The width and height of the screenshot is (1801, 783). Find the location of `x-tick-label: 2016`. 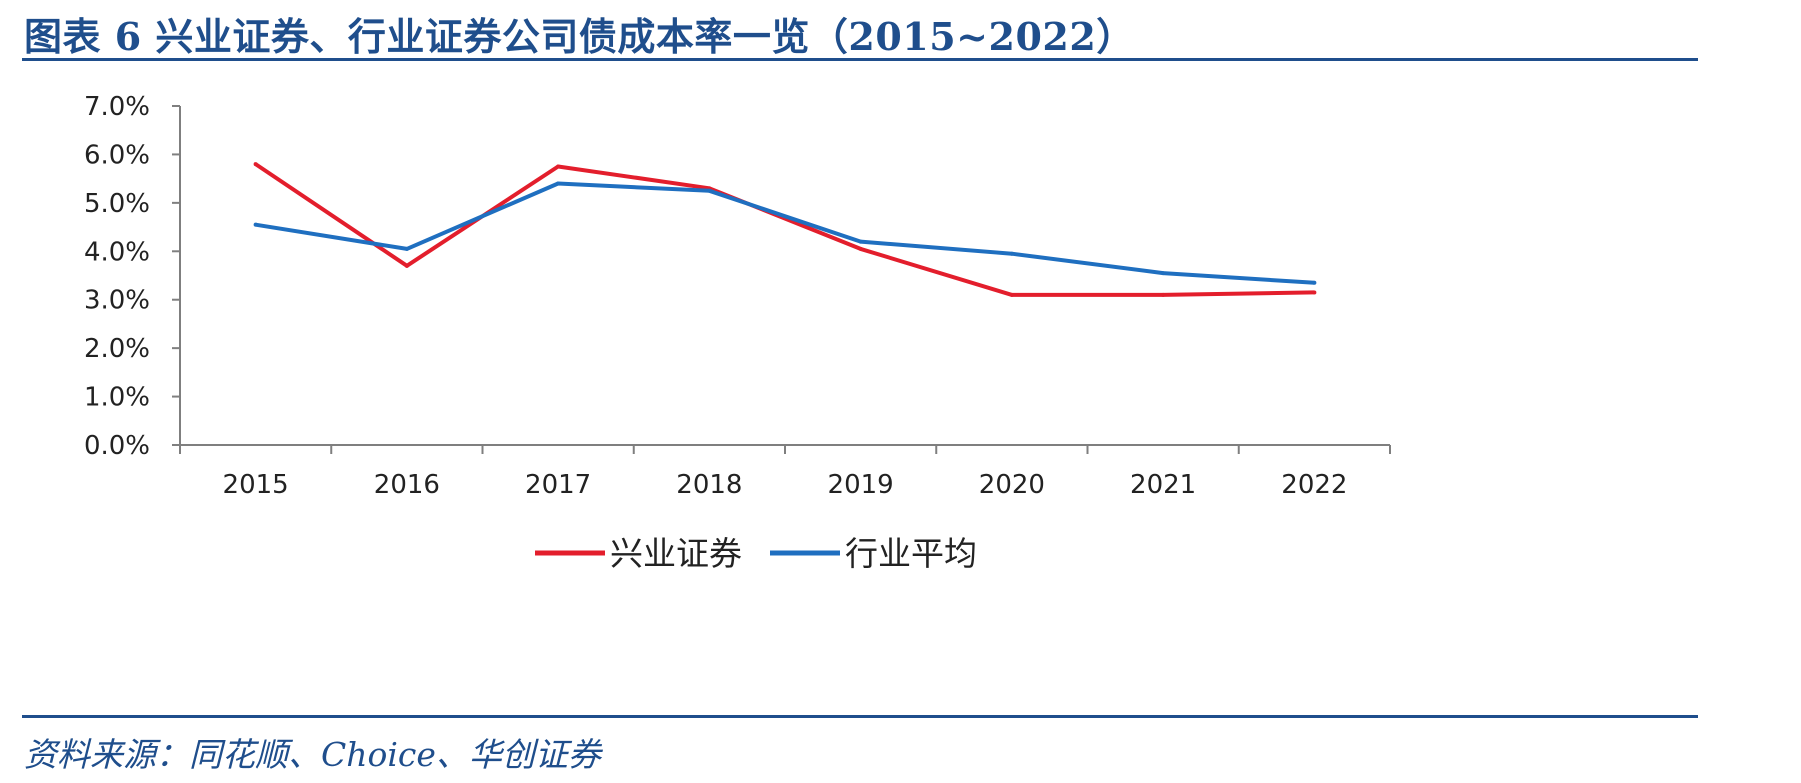

x-tick-label: 2016 is located at coordinates (407, 485).